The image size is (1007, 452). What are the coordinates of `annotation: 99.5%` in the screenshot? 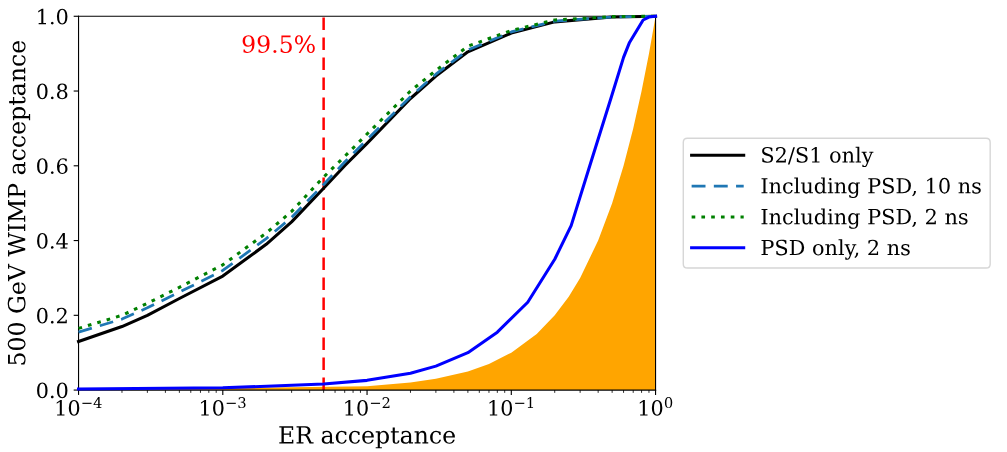 It's located at (278, 44).